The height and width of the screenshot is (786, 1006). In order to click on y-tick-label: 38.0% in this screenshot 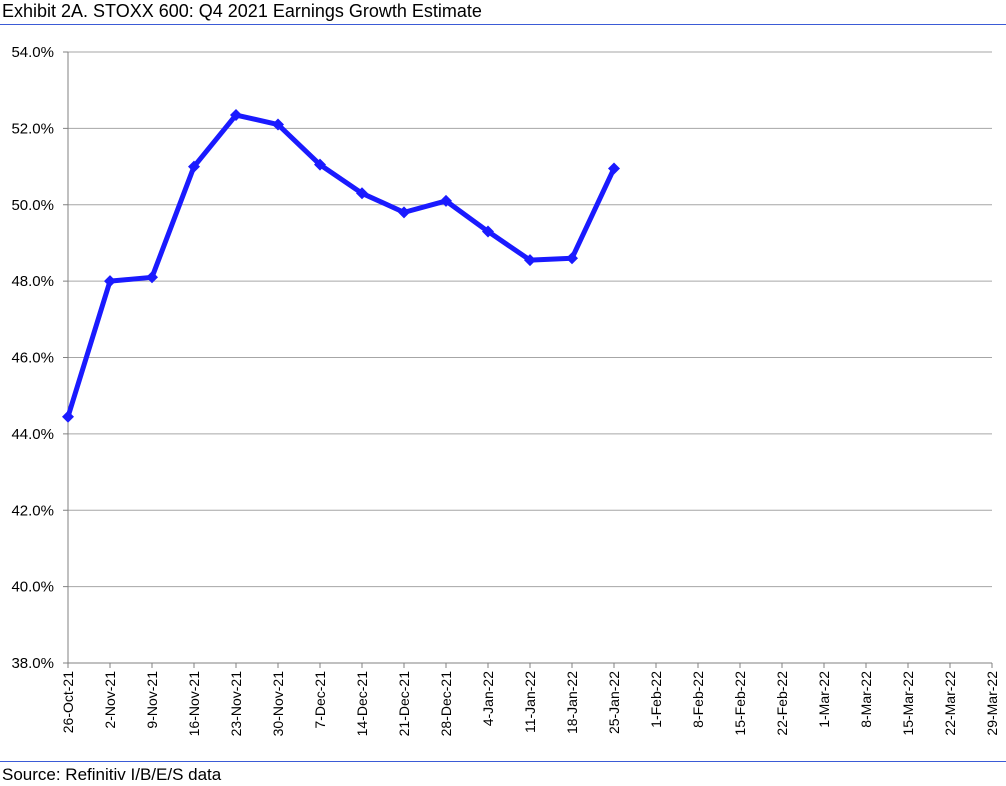, I will do `click(32, 663)`.